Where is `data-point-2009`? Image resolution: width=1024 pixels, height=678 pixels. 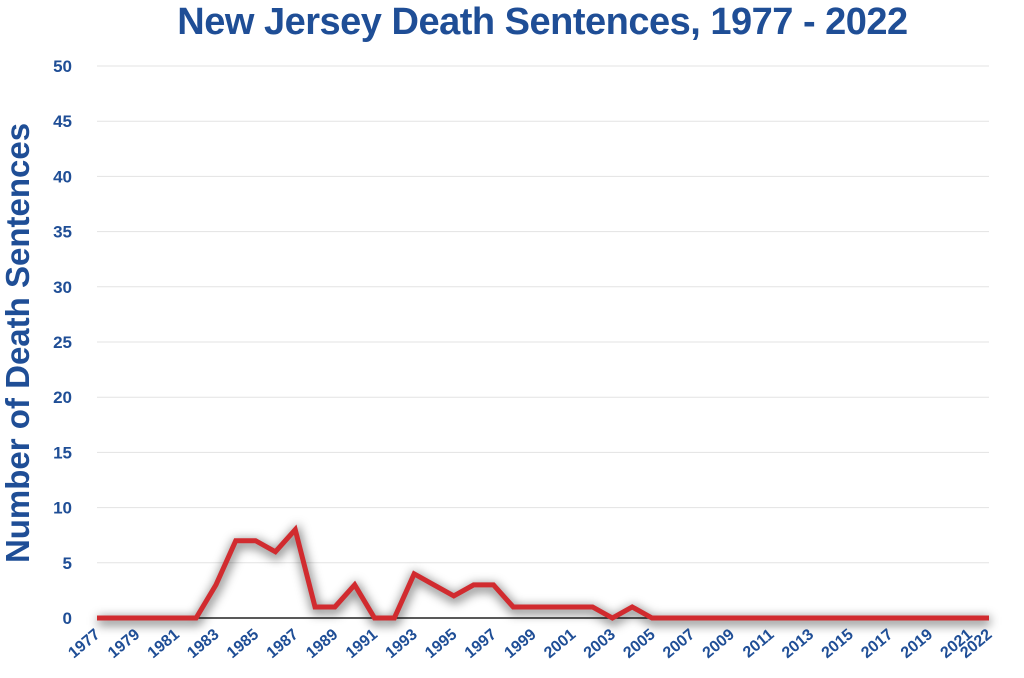 data-point-2009 is located at coordinates (731, 618).